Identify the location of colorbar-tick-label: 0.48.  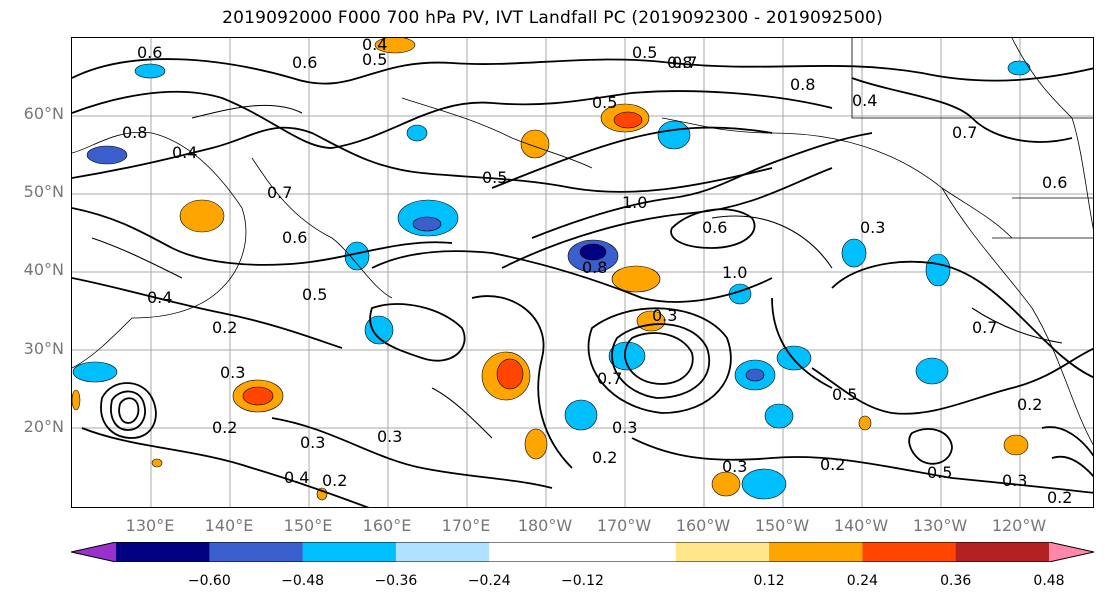
(1049, 581).